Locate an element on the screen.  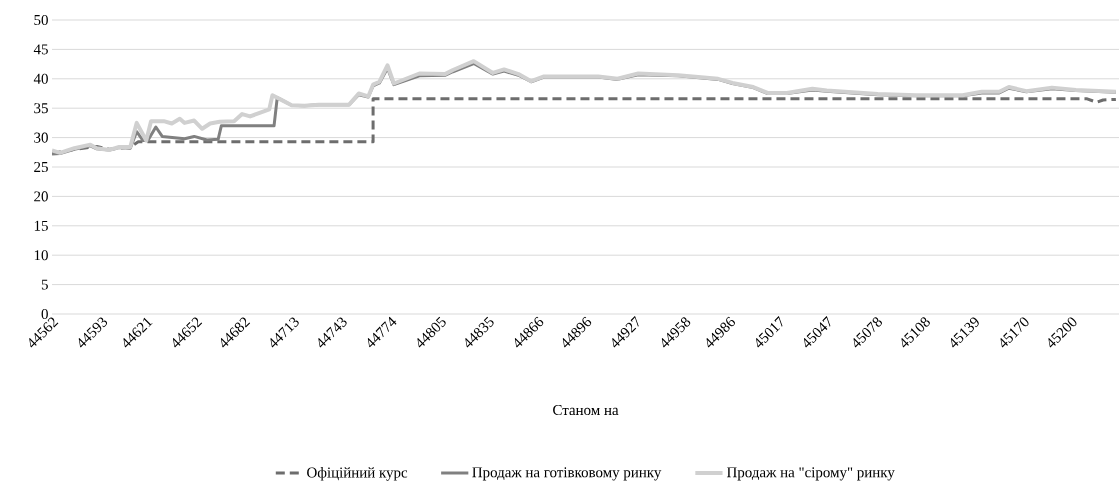
y-tick-label: 30 is located at coordinates (41, 137).